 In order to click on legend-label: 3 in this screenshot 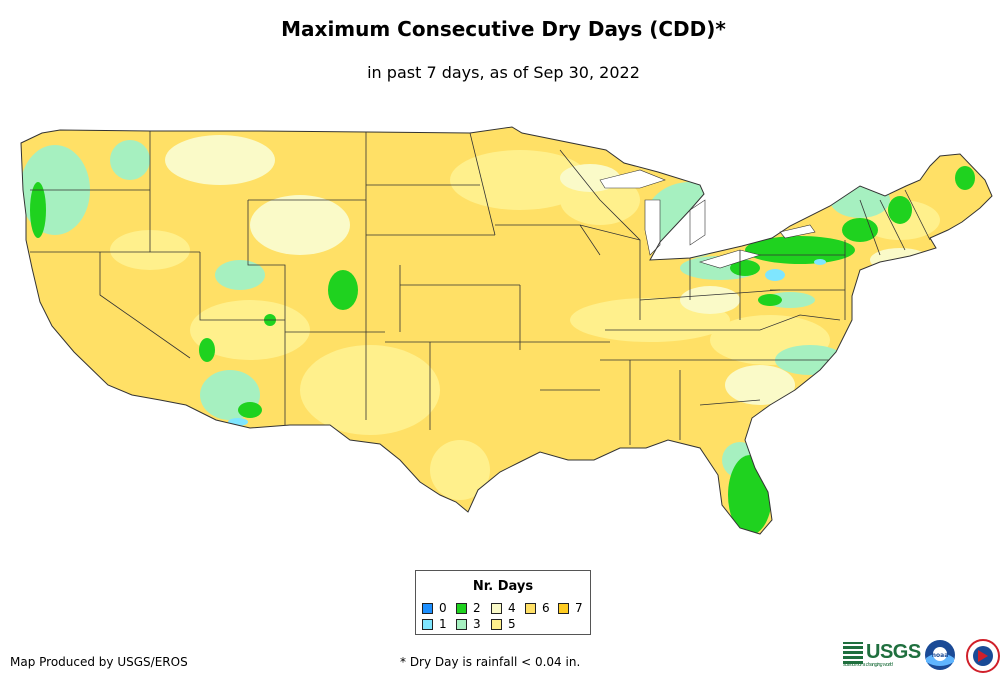, I will do `click(477, 624)`.